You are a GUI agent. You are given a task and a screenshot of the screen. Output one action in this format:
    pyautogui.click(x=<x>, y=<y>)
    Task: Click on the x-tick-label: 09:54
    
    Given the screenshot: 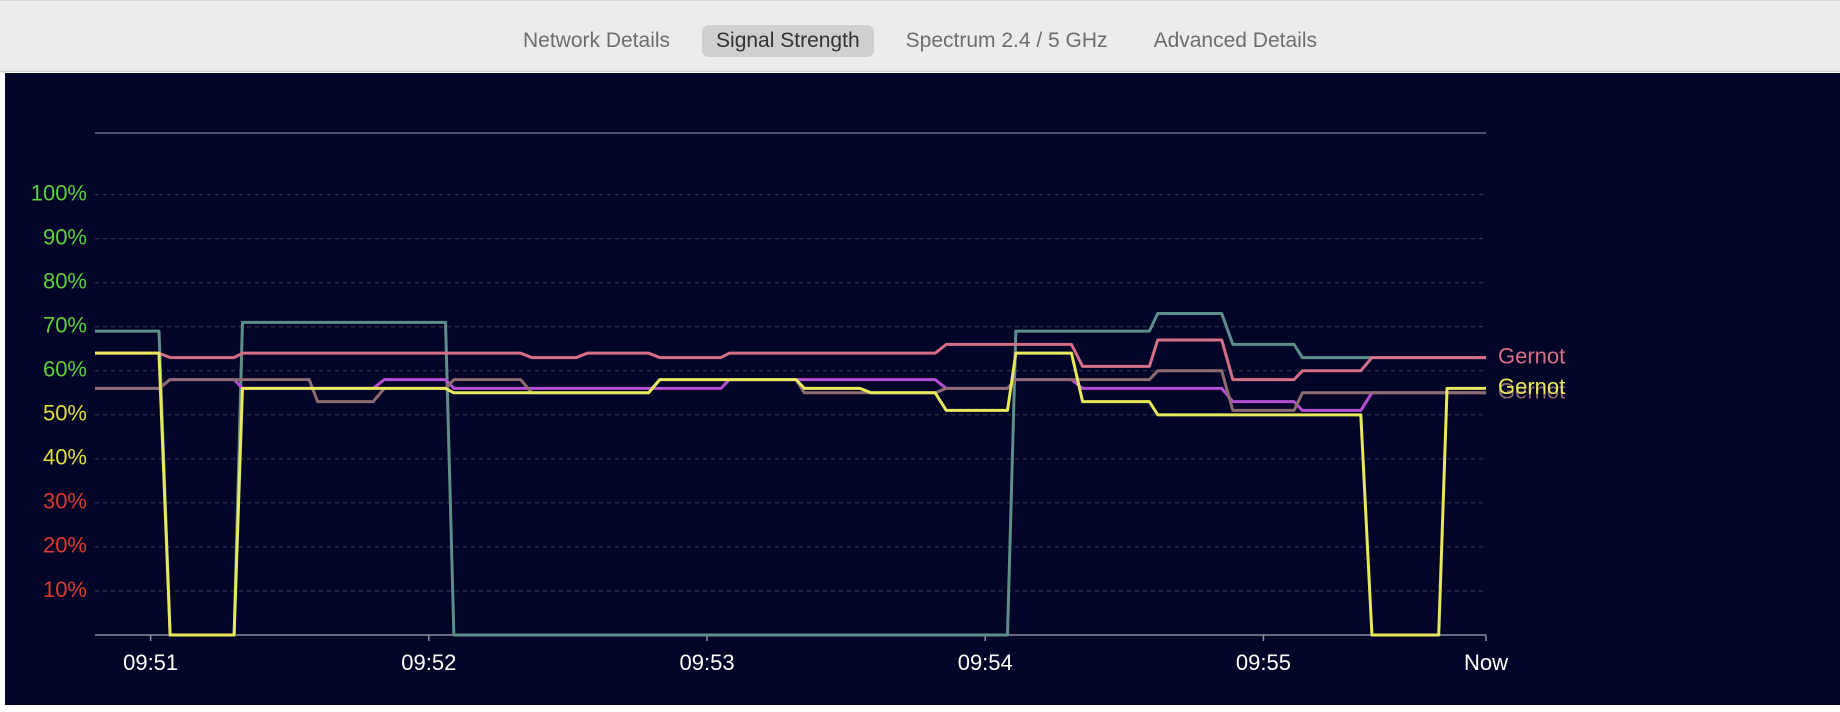 What is the action you would take?
    pyautogui.click(x=985, y=662)
    